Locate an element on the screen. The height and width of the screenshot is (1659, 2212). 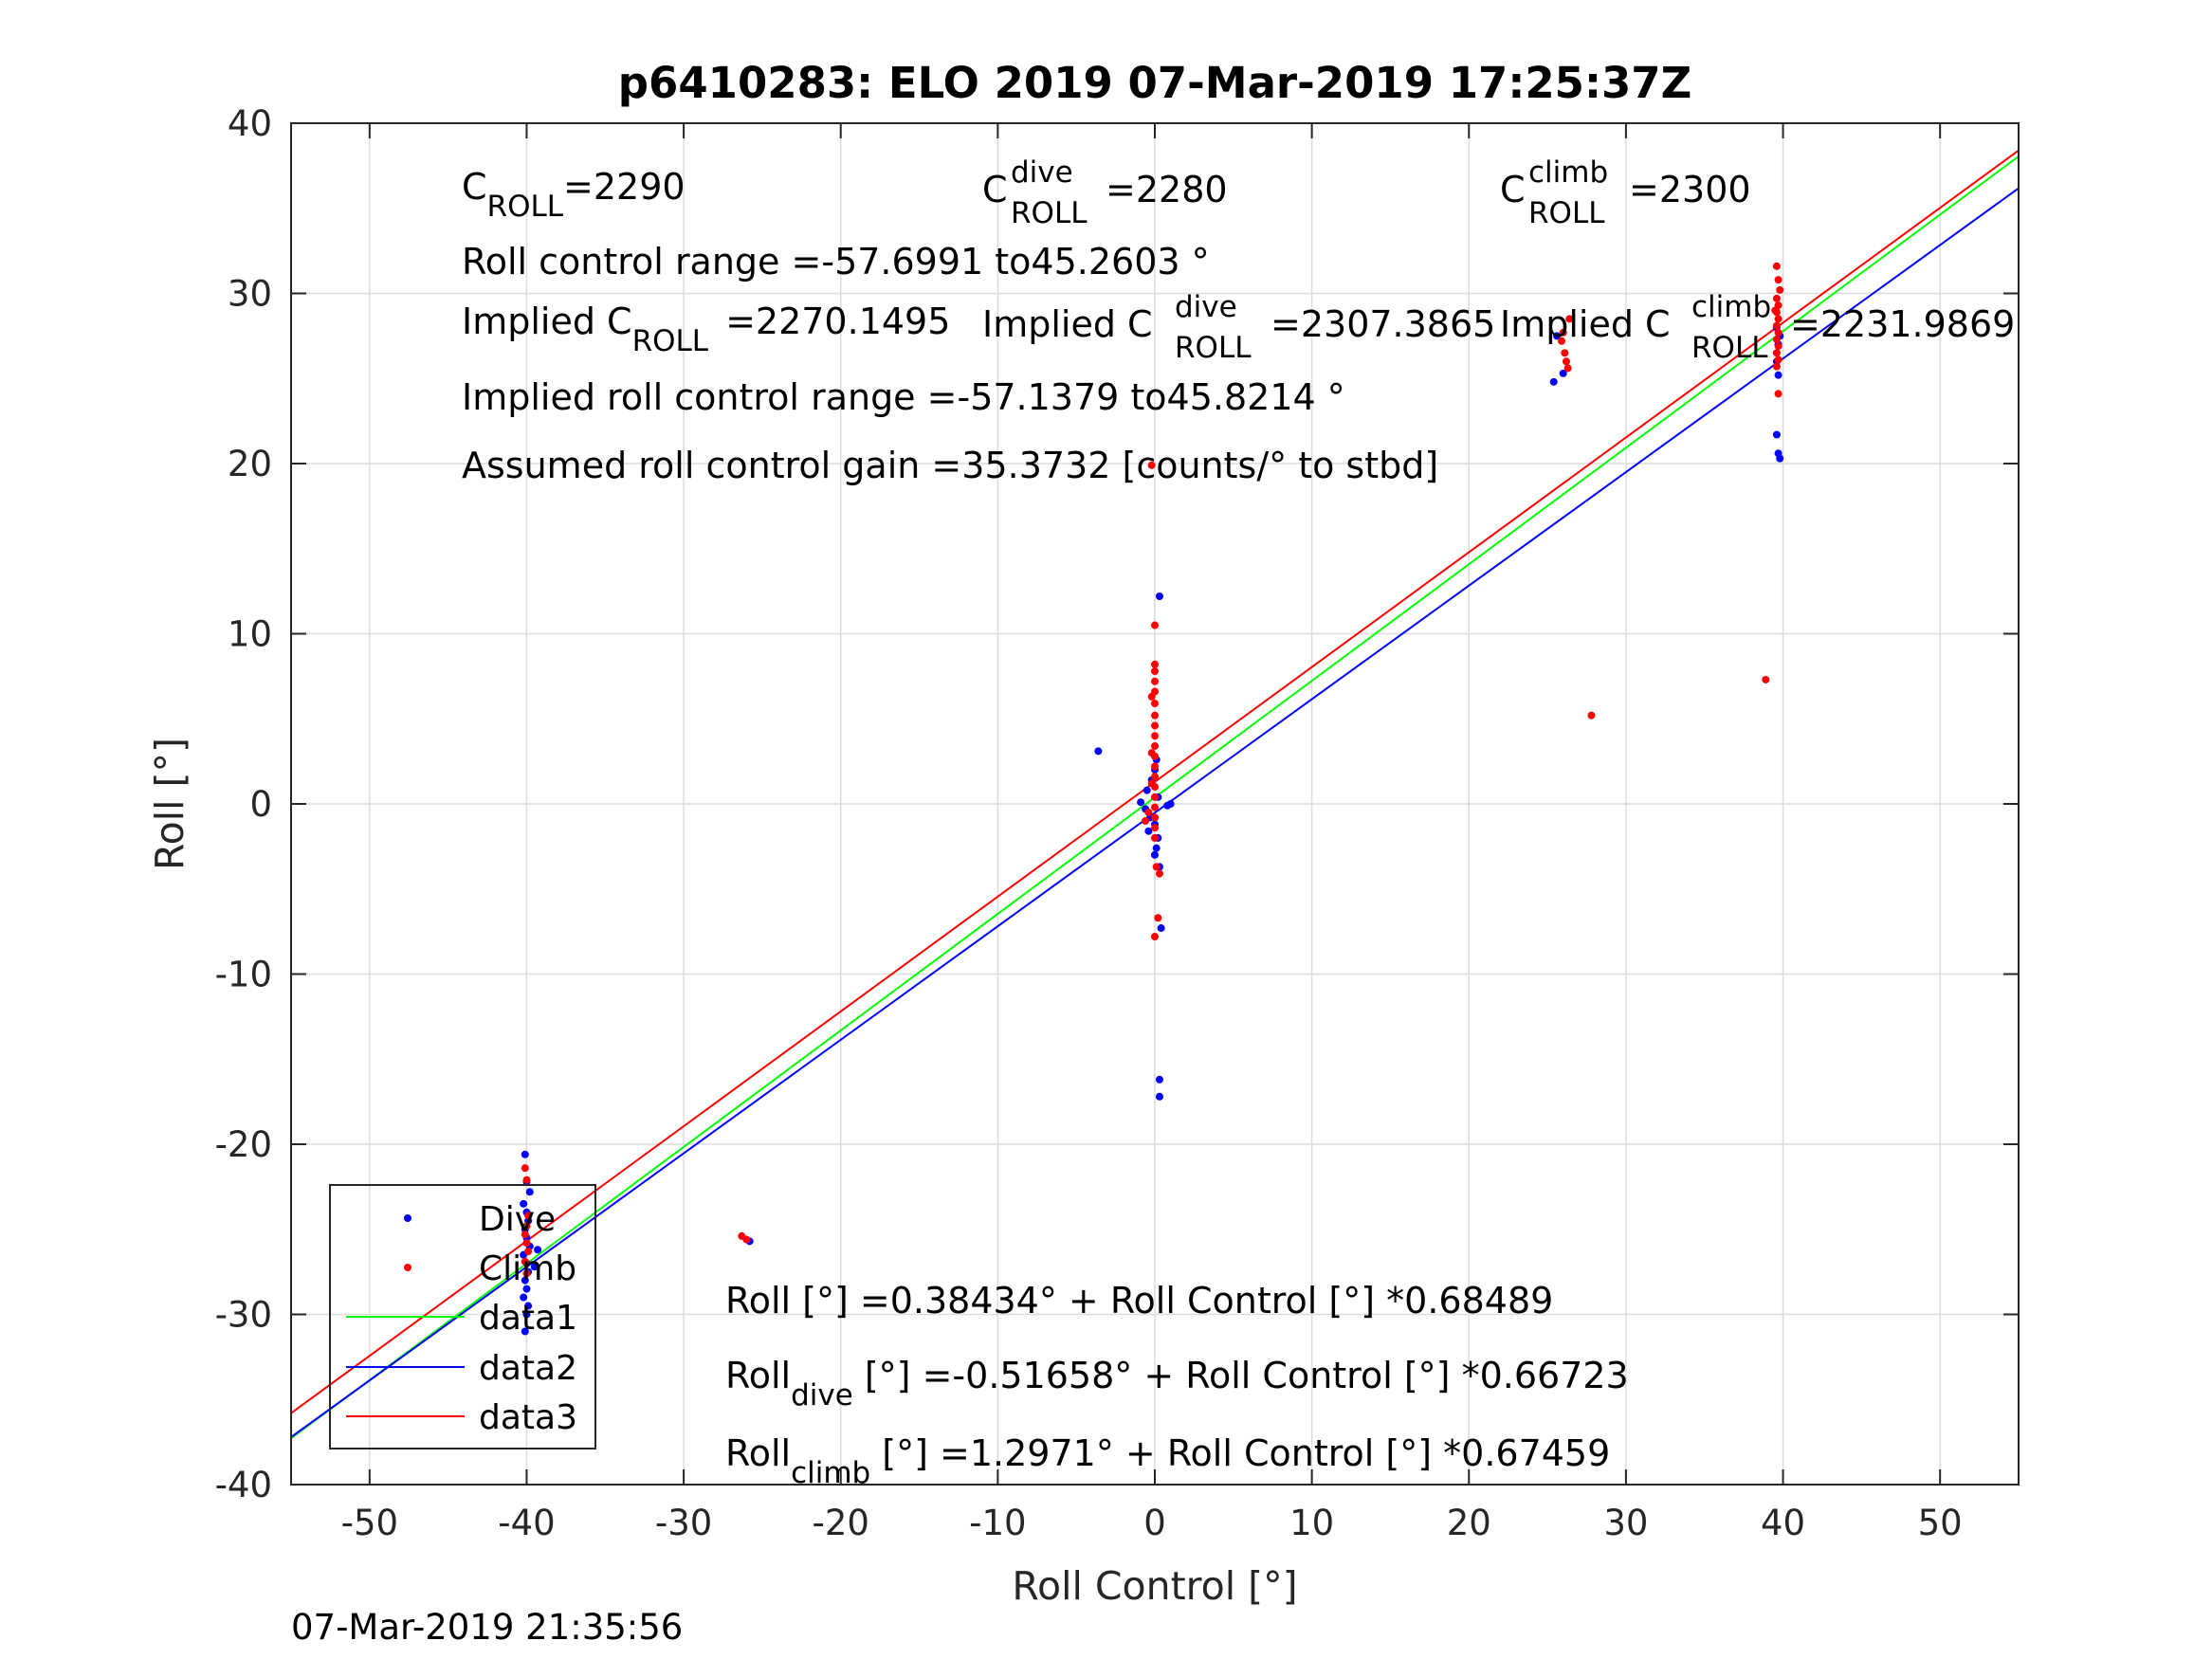
legend-label-data2: data2 is located at coordinates (528, 1368).